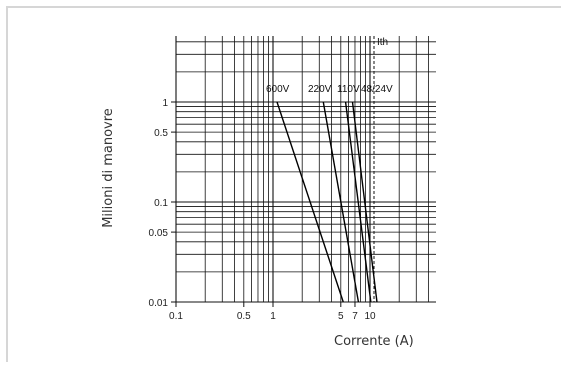 Image resolution: width=564 pixels, height=365 pixels. What do you see at coordinates (159, 233) in the screenshot?
I see `y-tick-label: 0.05` at bounding box center [159, 233].